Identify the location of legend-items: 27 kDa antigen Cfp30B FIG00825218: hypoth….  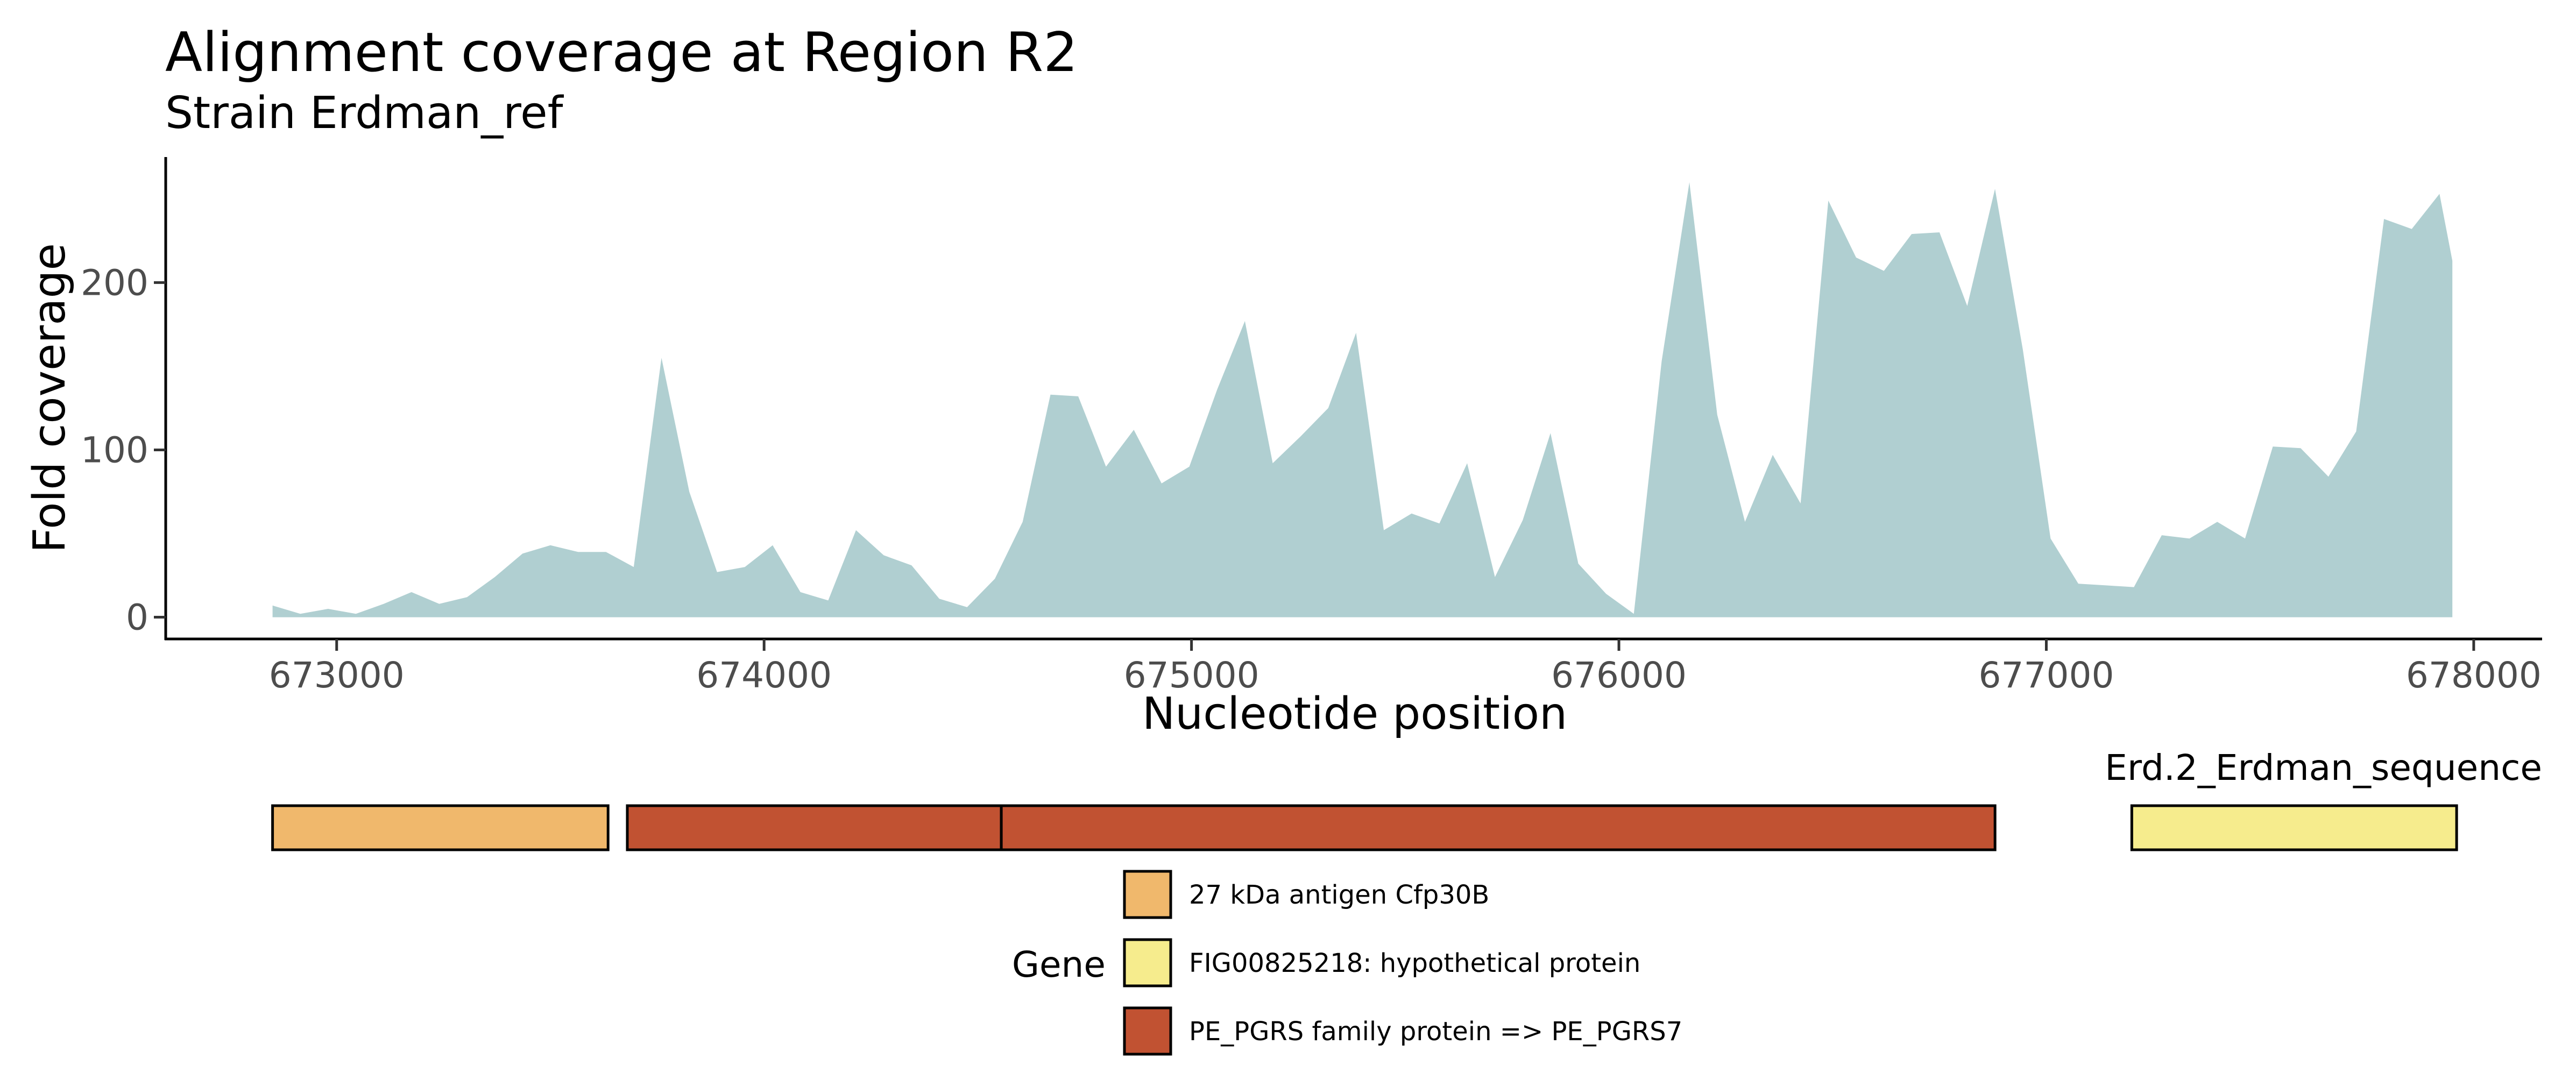
(1402, 963).